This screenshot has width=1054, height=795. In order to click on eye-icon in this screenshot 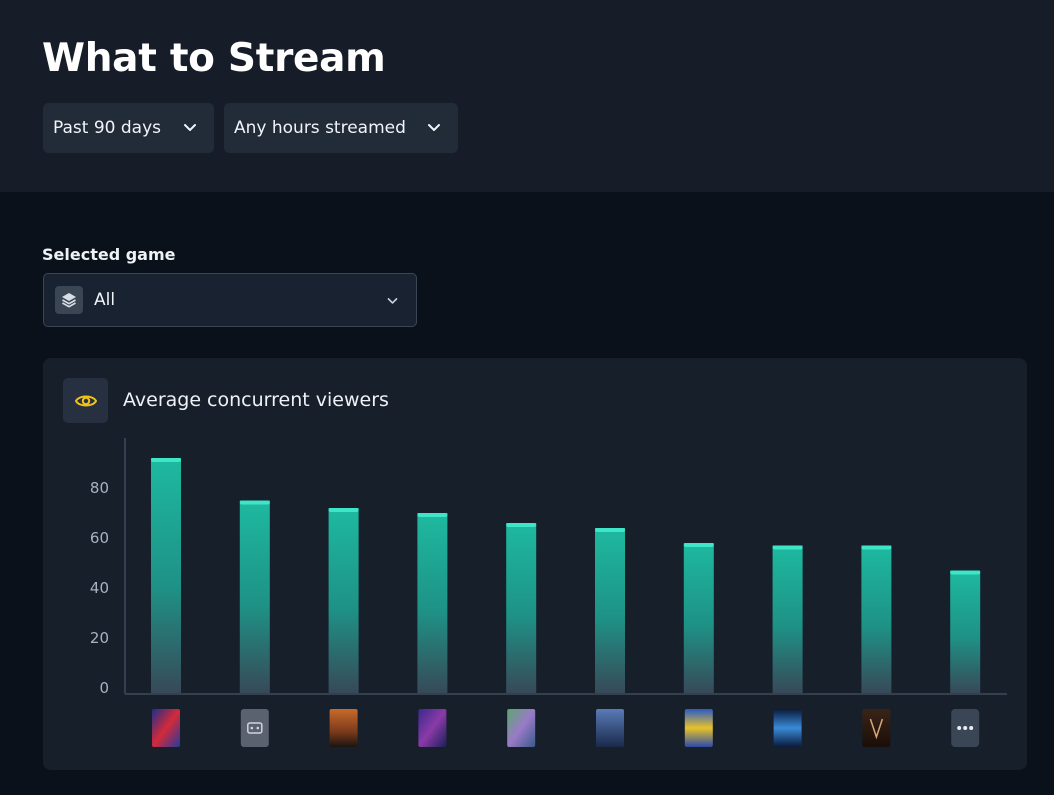, I will do `click(85, 400)`.